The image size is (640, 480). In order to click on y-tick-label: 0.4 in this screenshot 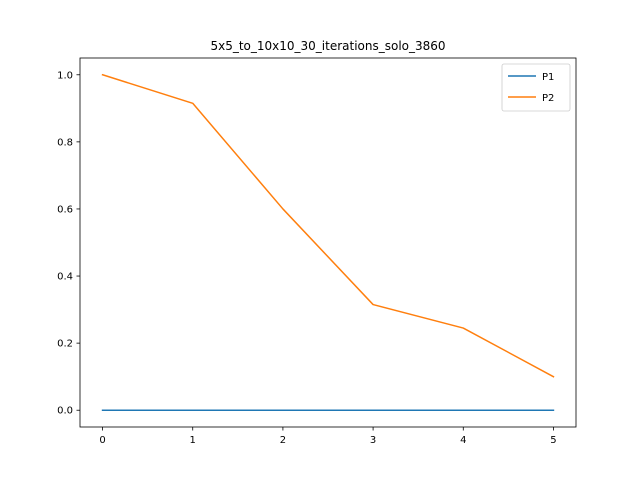, I will do `click(65, 277)`.